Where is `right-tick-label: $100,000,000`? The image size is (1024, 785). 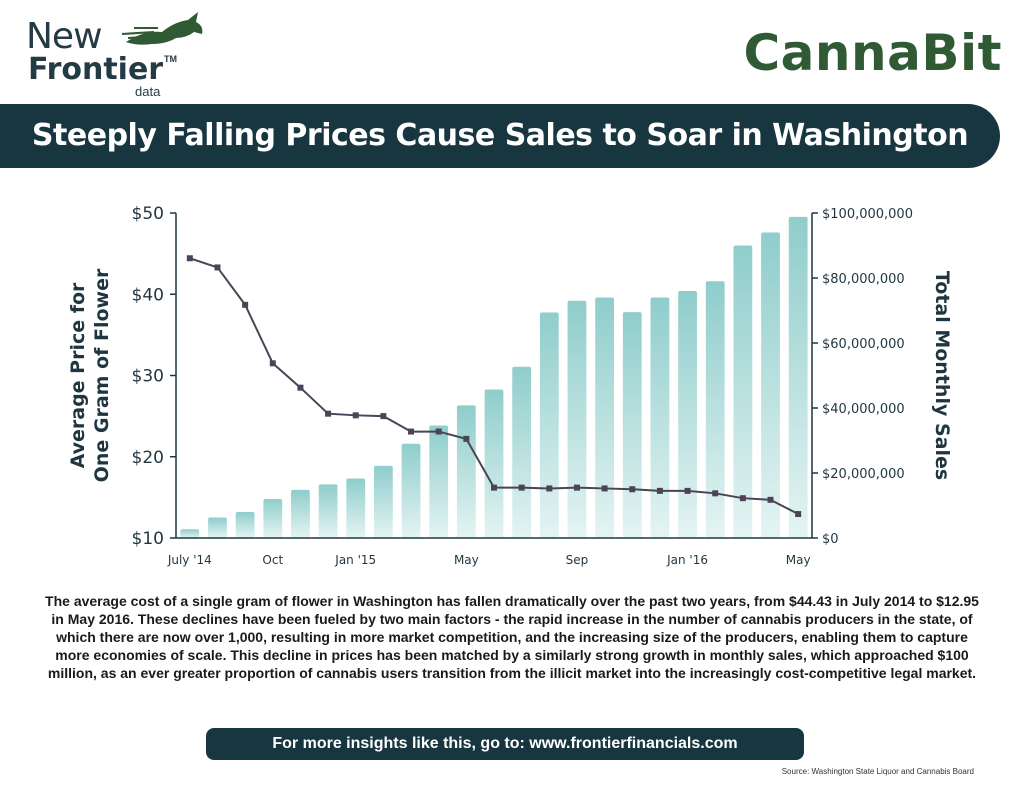 right-tick-label: $100,000,000 is located at coordinates (867, 214).